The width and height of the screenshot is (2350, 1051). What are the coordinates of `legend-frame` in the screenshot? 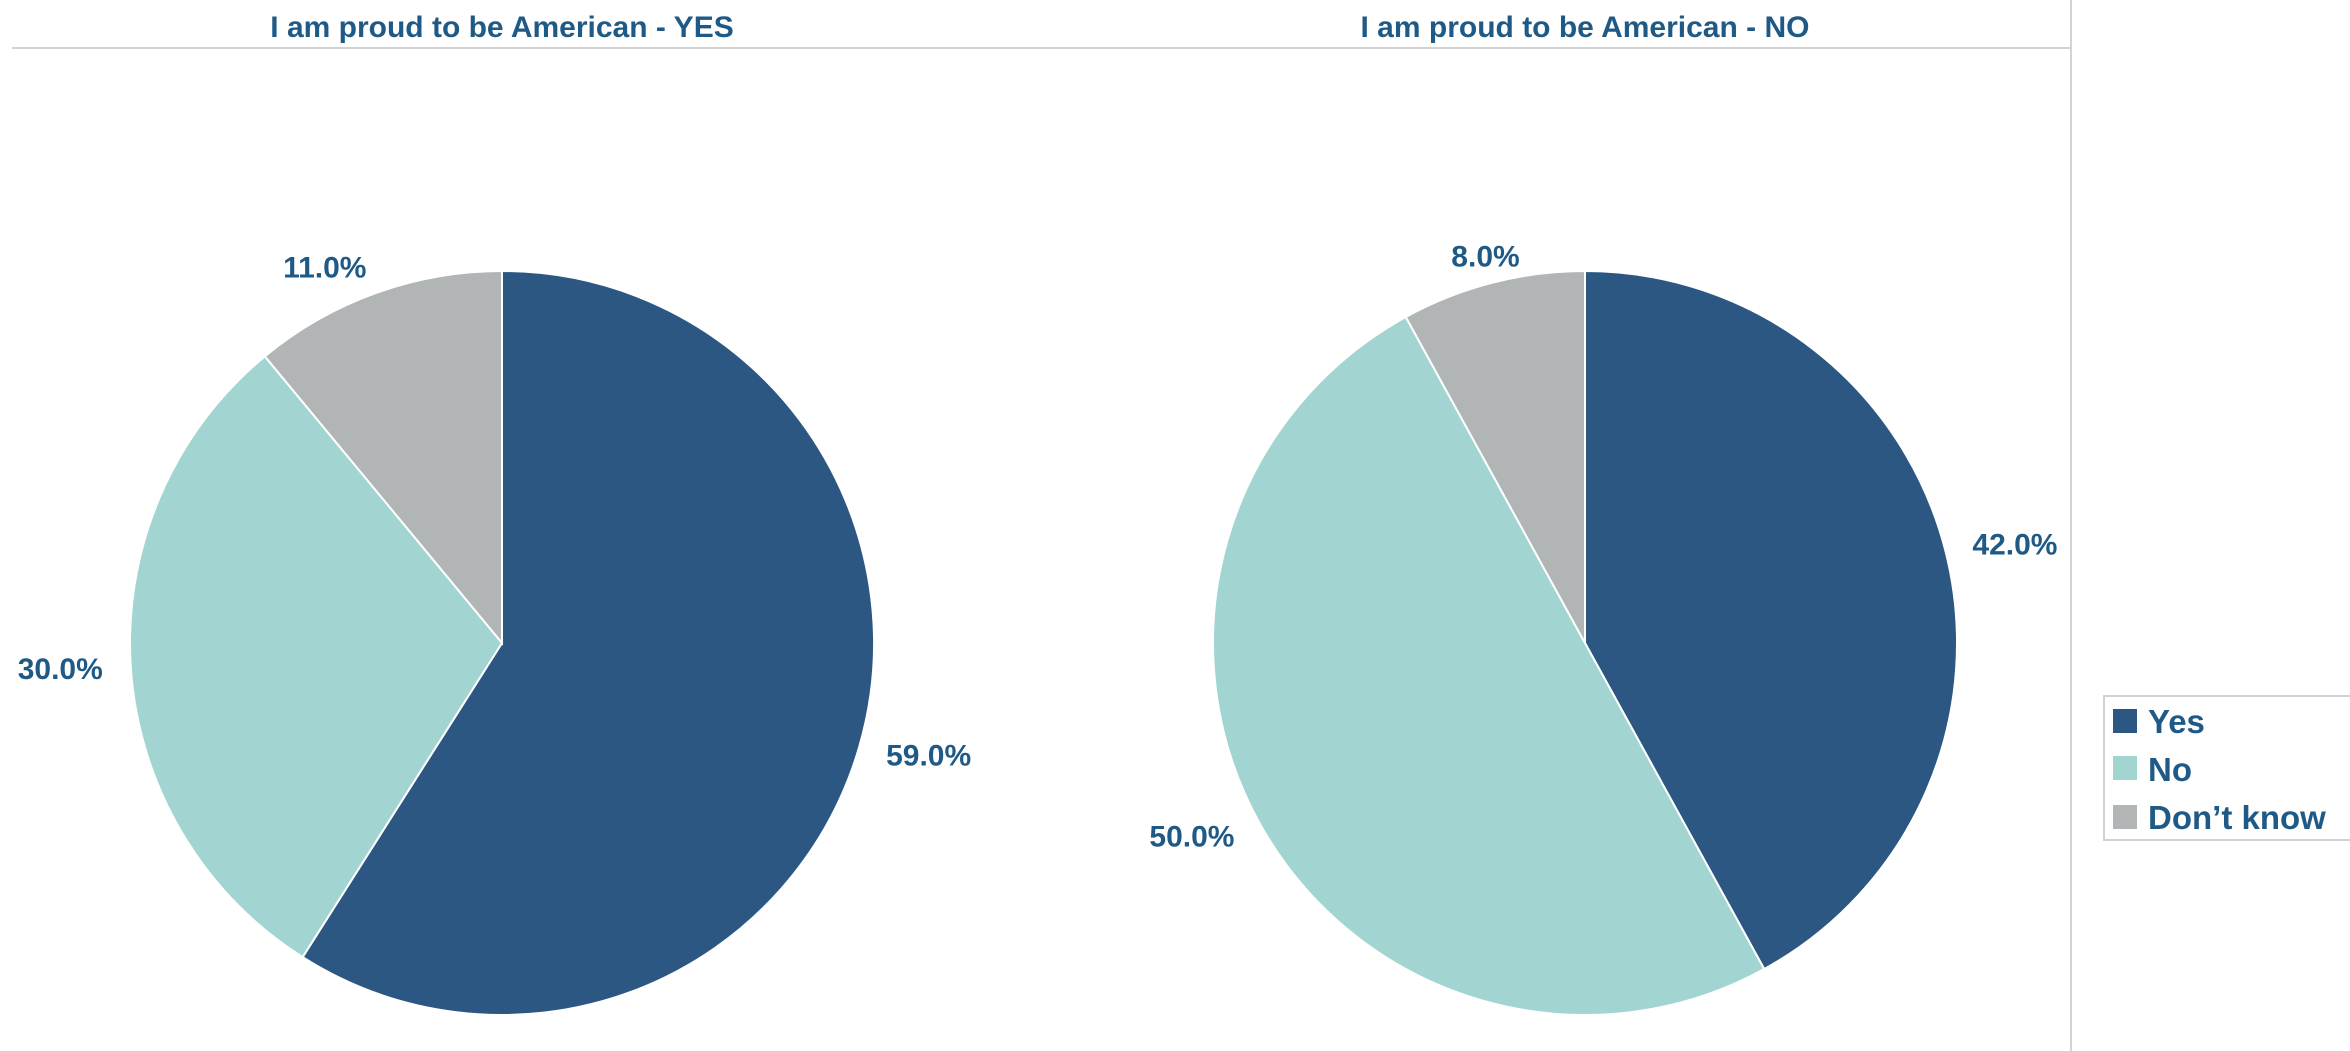 It's located at (2226, 768).